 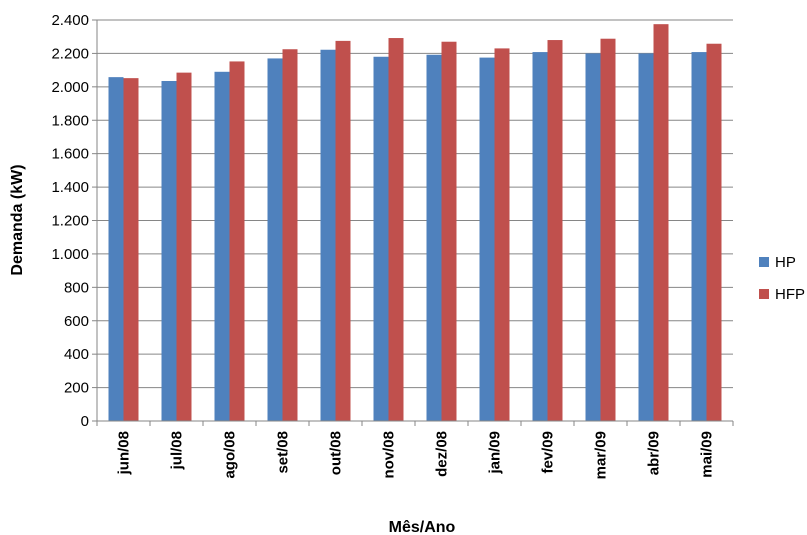 I want to click on x-tick-label: abr/09, so click(x=654, y=453).